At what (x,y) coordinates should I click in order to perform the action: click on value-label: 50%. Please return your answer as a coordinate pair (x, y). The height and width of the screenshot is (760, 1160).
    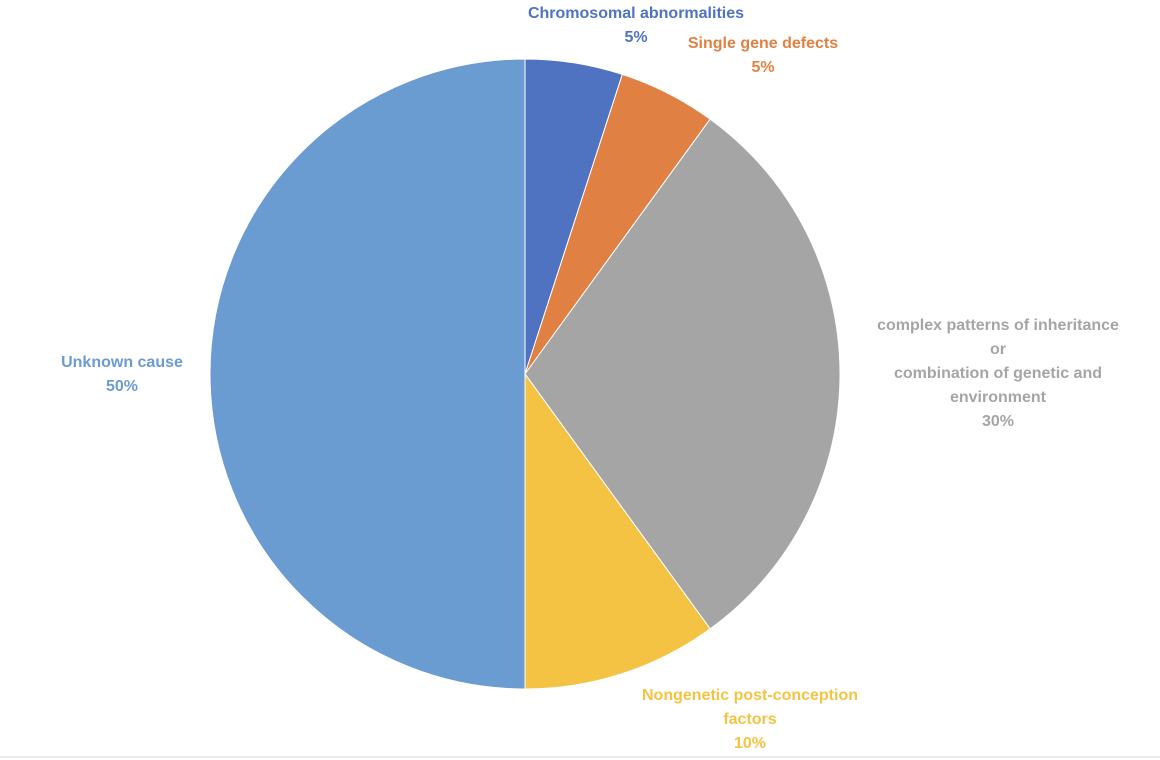
    Looking at the image, I should click on (122, 386).